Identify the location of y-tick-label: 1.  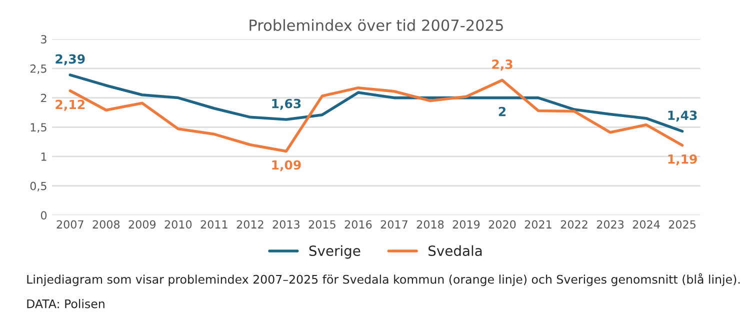
(43, 156).